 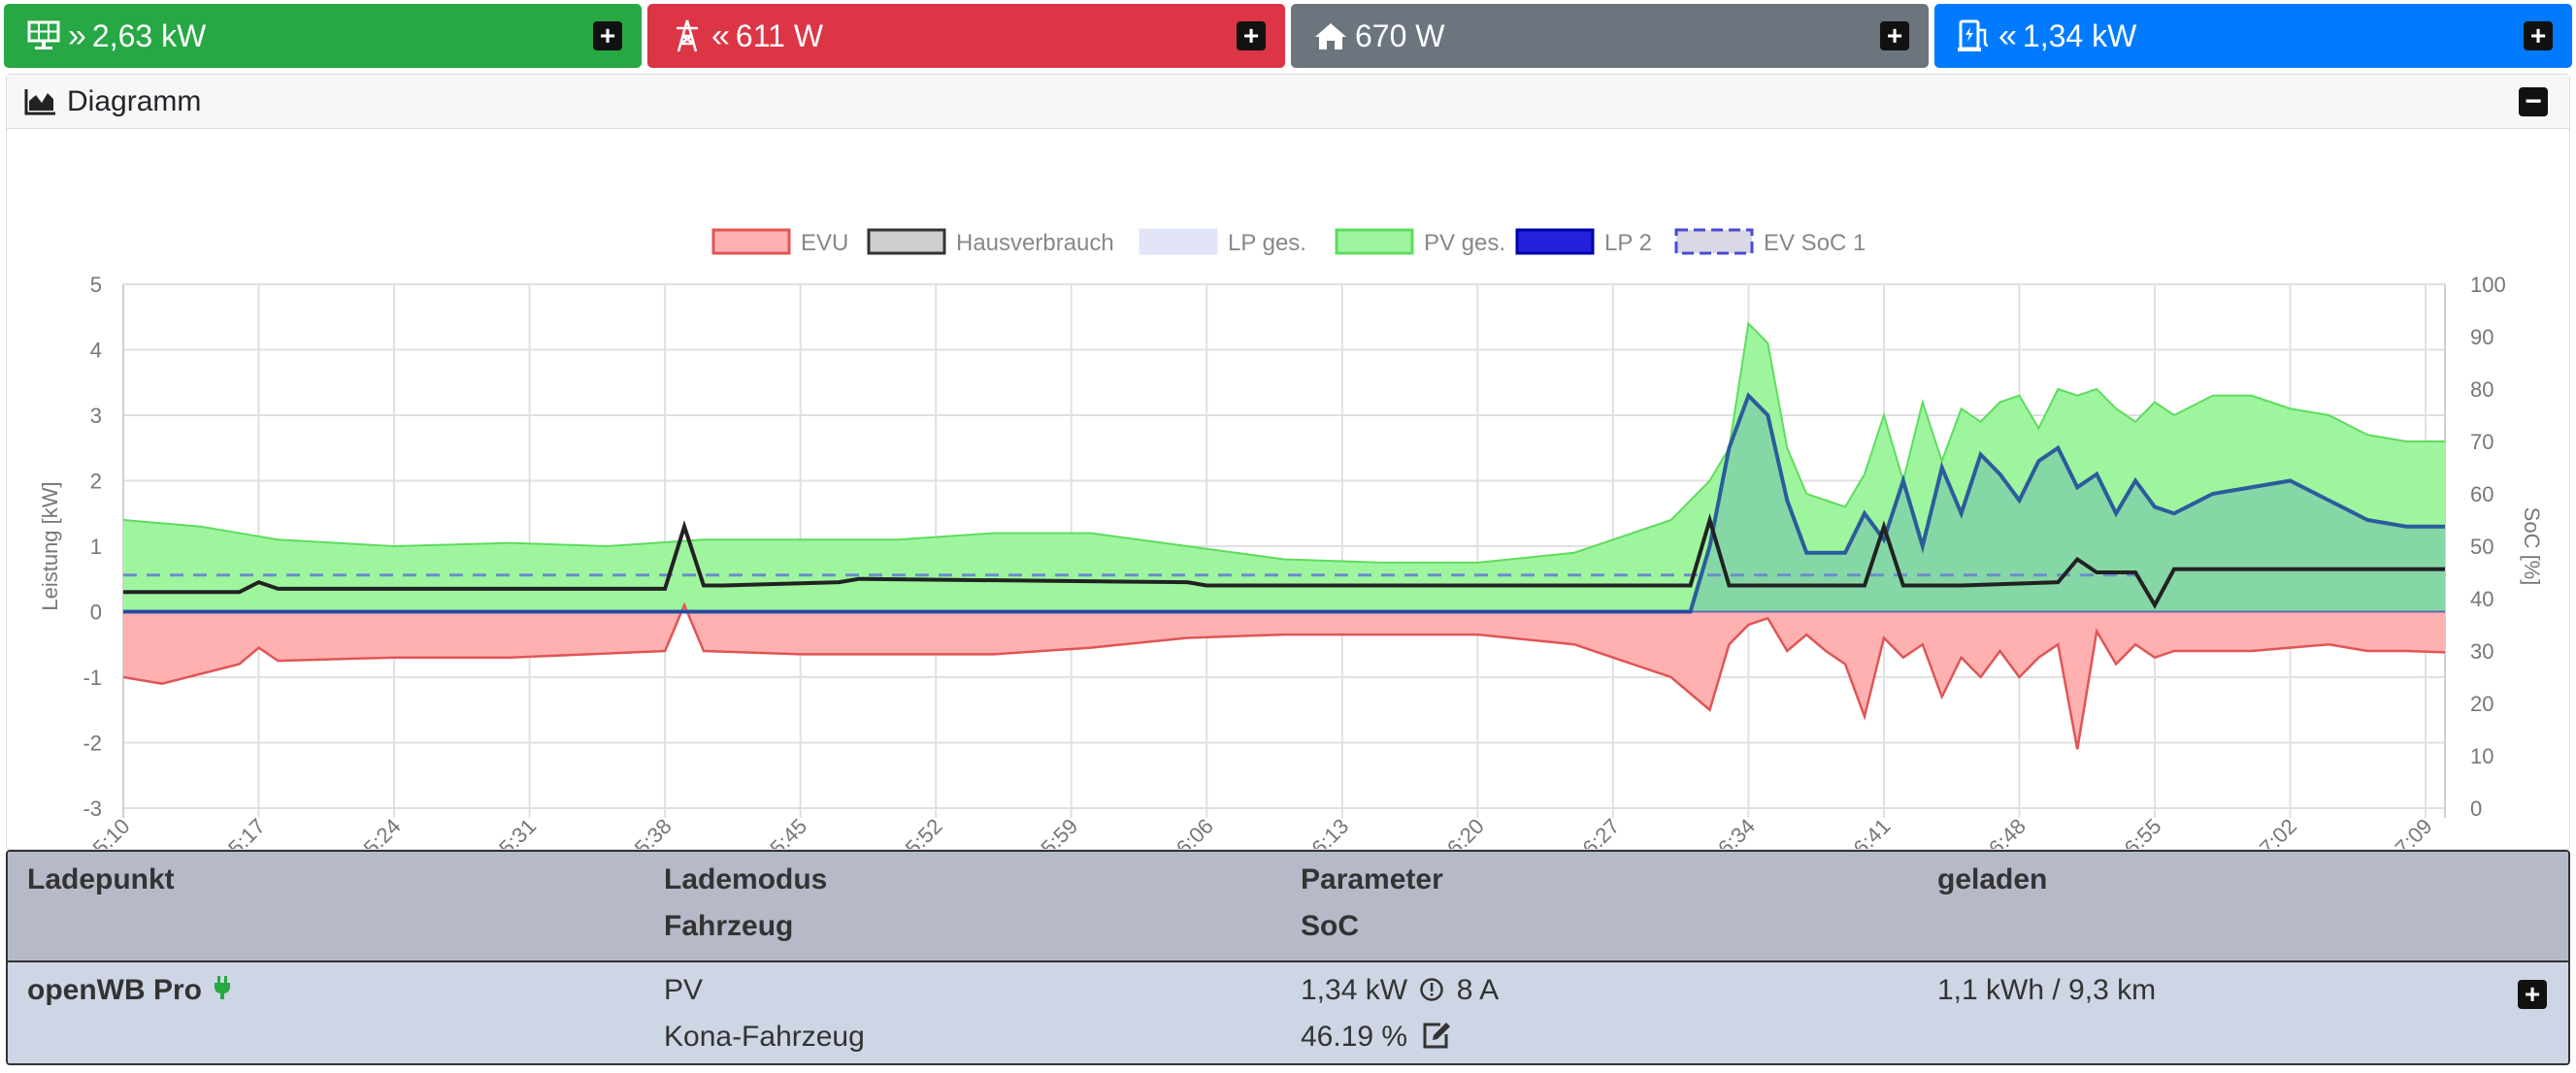 I want to click on y2-tick-label: 90, so click(x=2481, y=337).